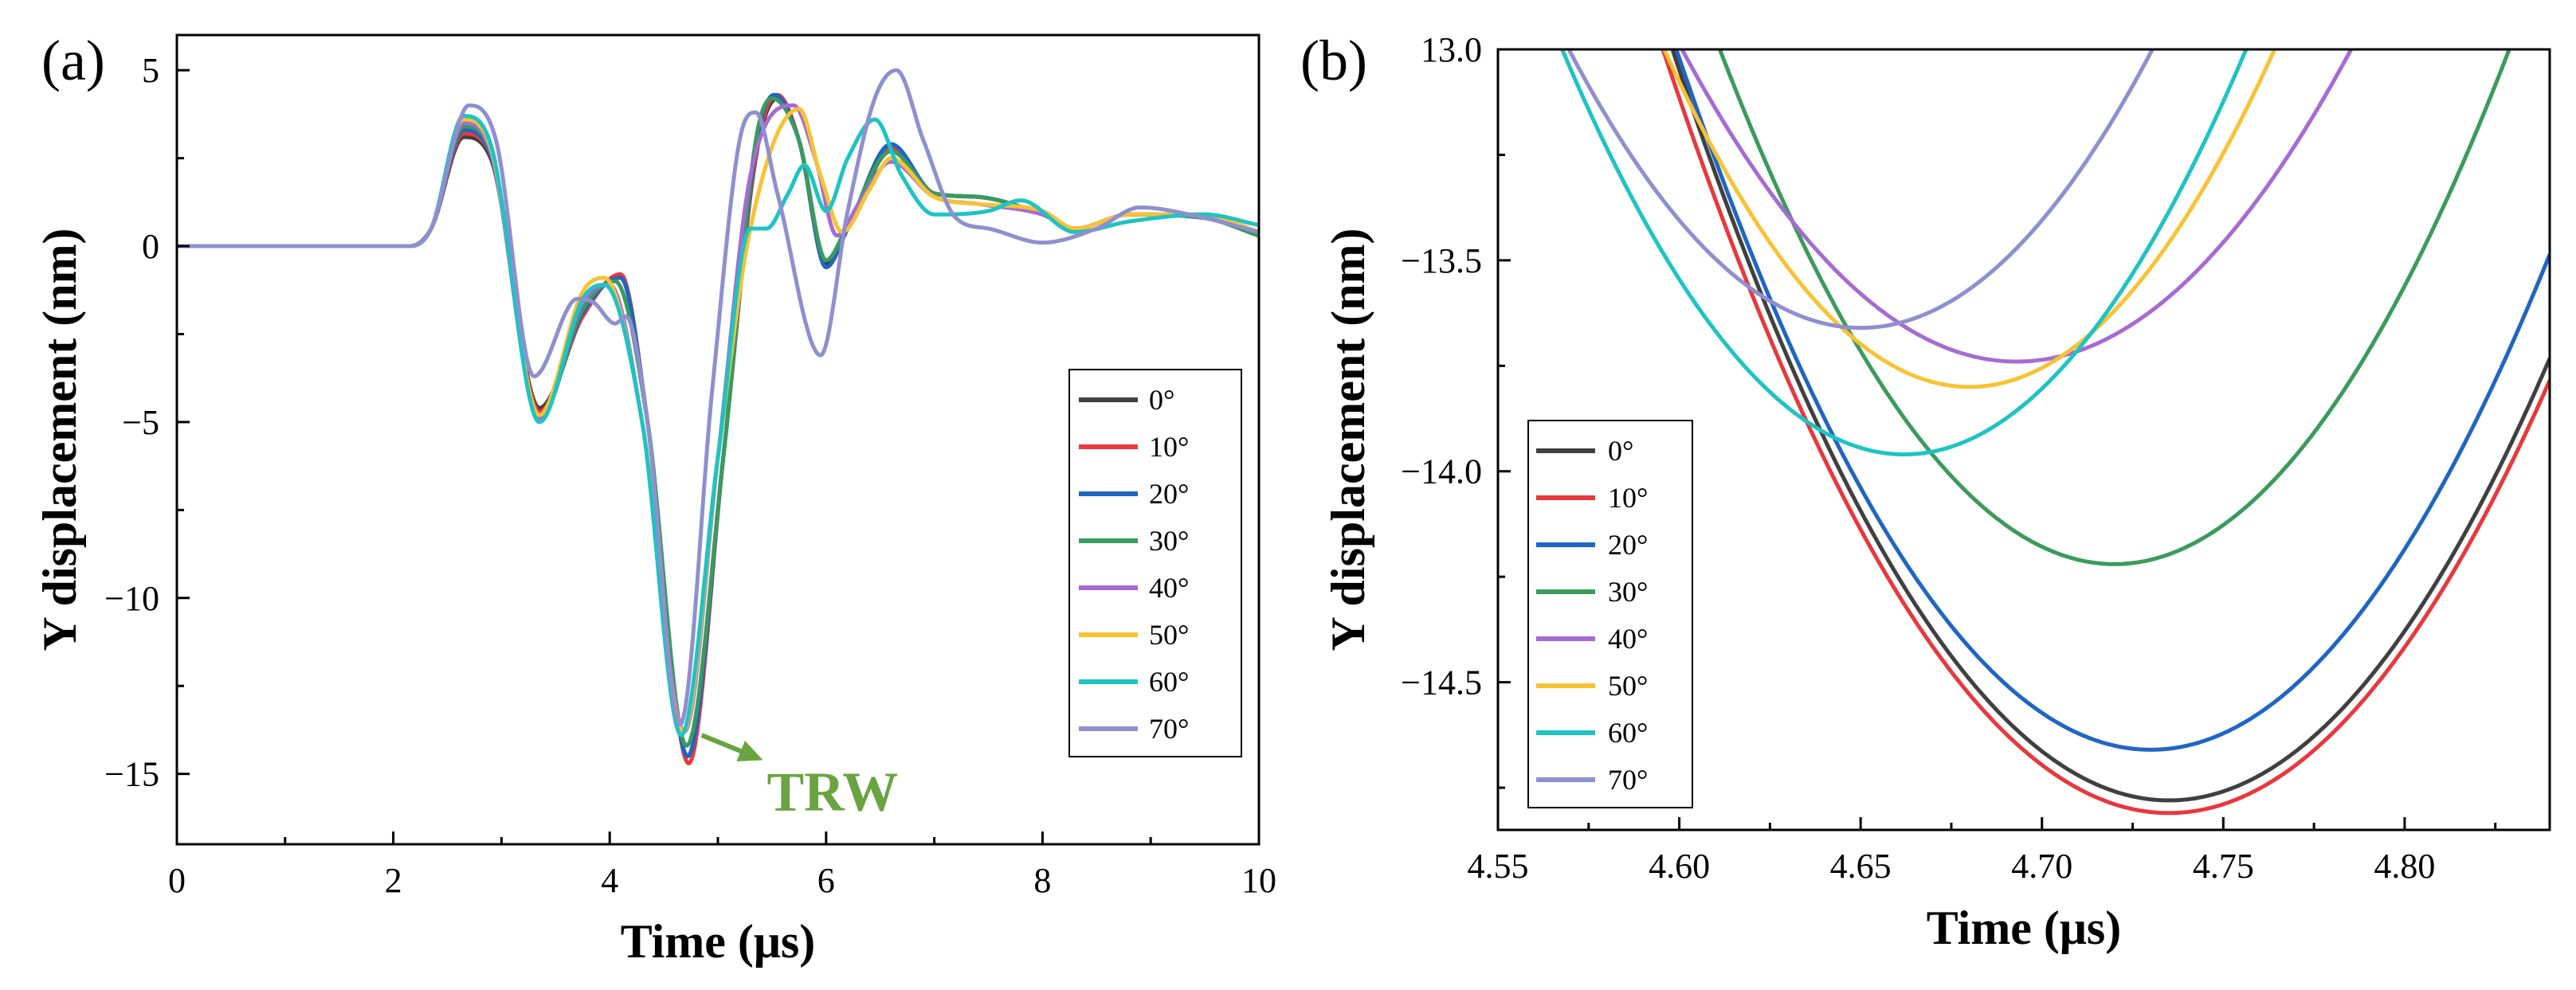  What do you see at coordinates (1628, 733) in the screenshot?
I see `panel-b-legend-label: 60°` at bounding box center [1628, 733].